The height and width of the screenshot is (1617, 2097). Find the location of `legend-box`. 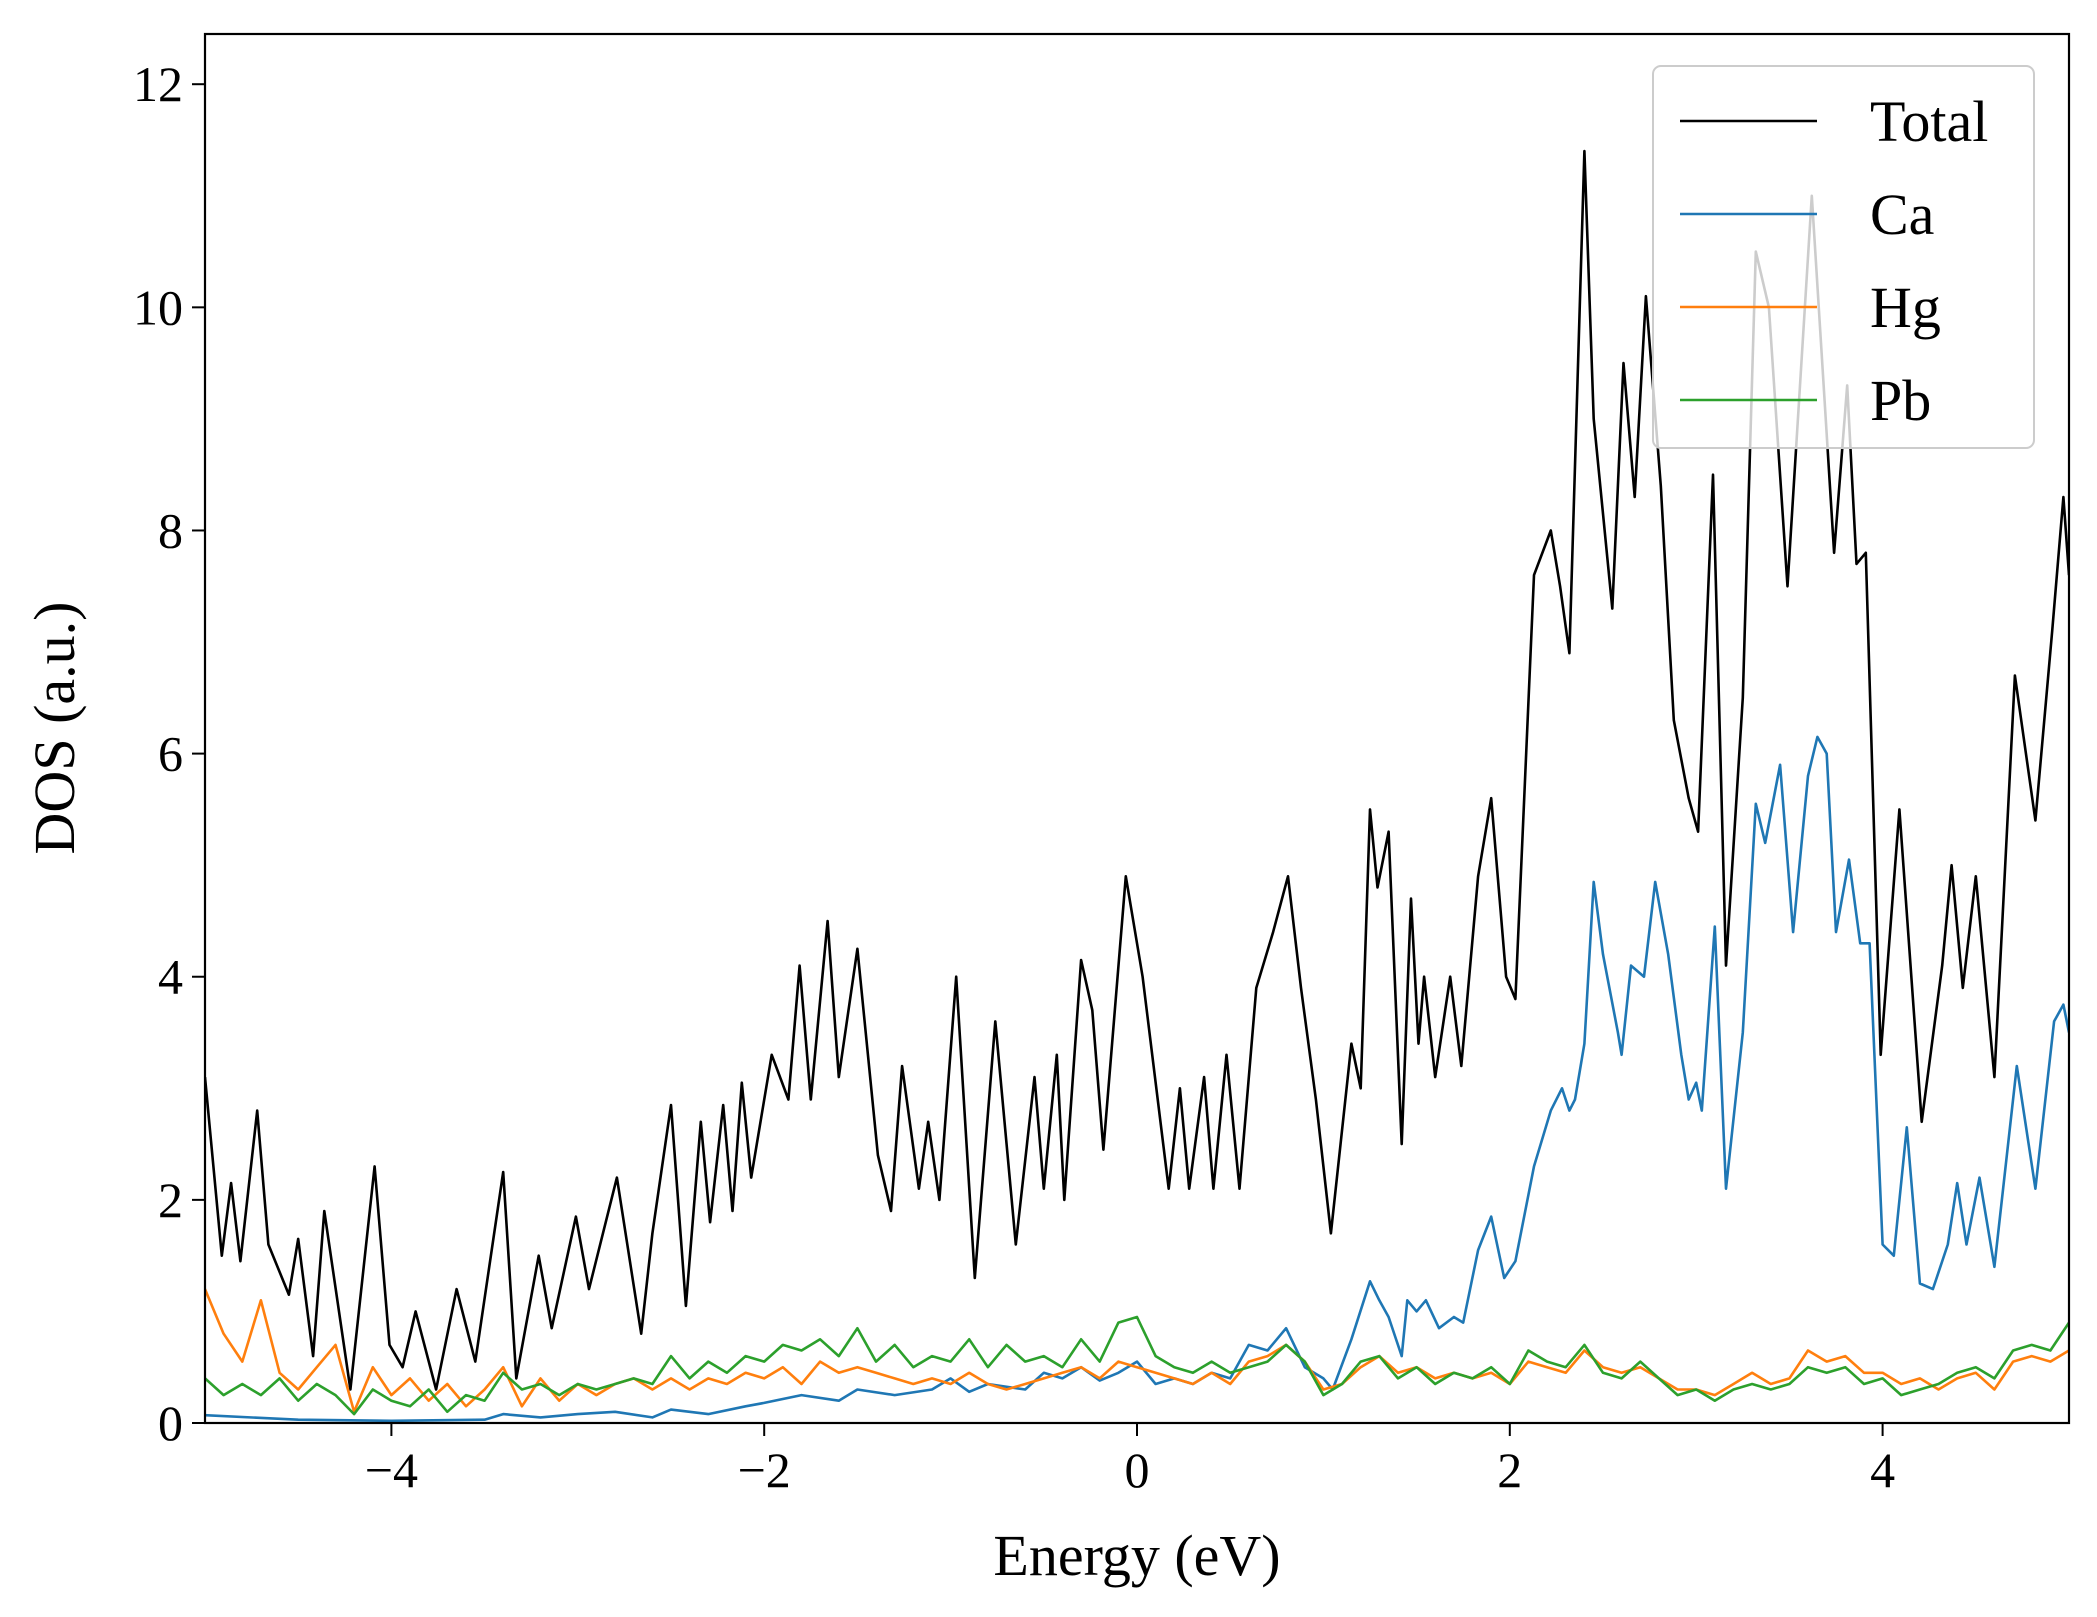

legend-box is located at coordinates (1843, 257).